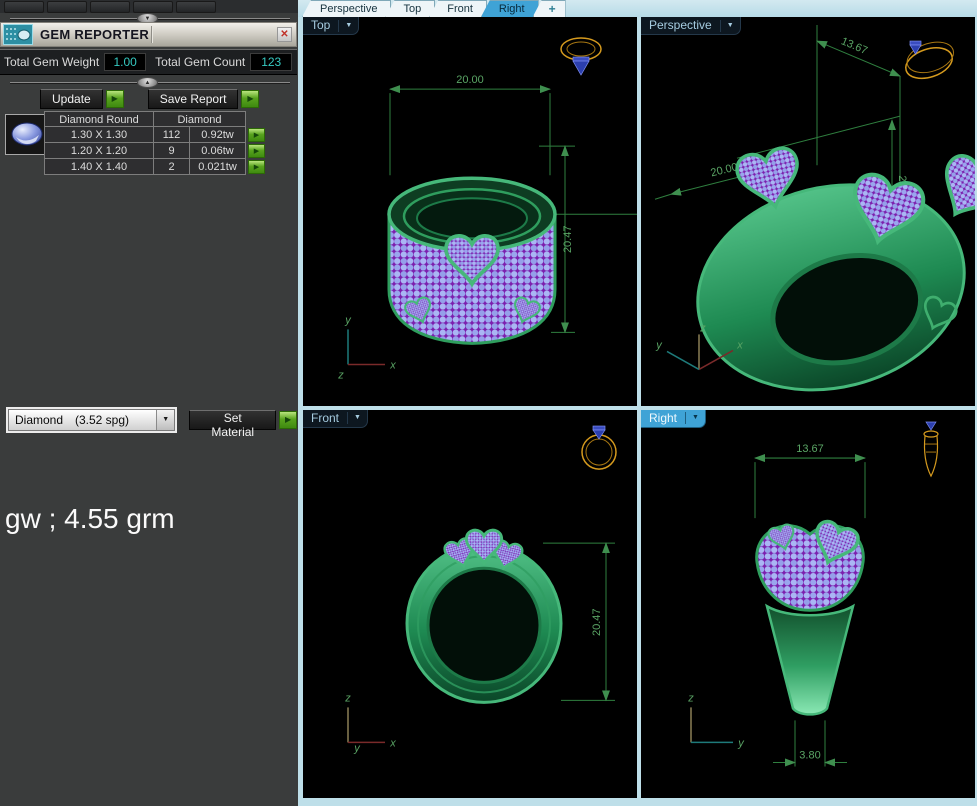  Describe the element at coordinates (579, 621) in the screenshot. I see `dimension-annotations: 20.47` at that location.